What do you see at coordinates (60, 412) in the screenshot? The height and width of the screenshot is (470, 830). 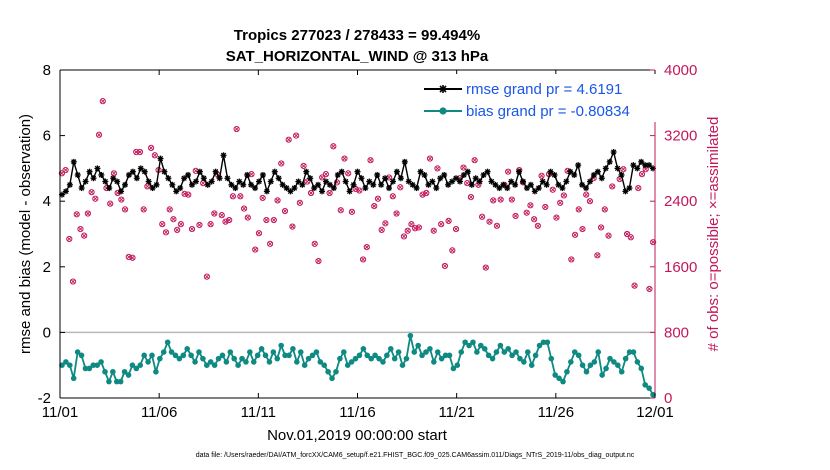 I see `x-tick-label: 11/01` at bounding box center [60, 412].